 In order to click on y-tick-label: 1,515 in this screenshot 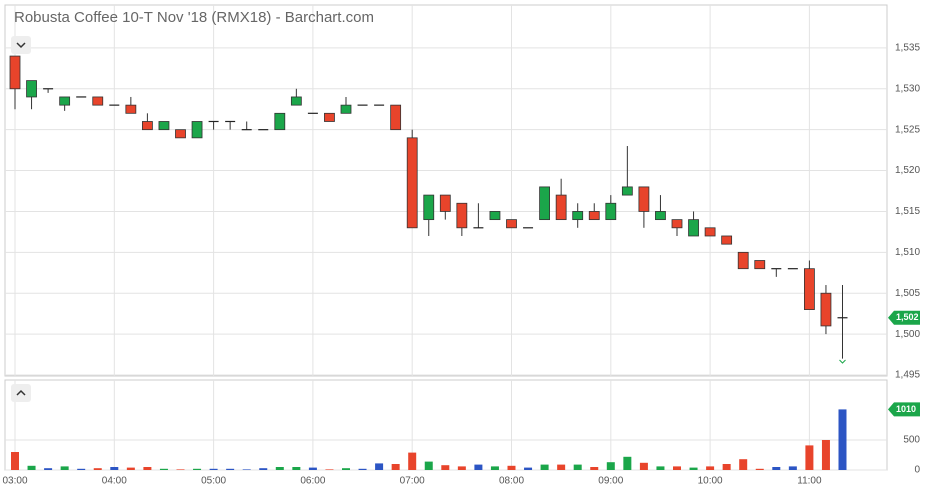, I will do `click(907, 211)`.